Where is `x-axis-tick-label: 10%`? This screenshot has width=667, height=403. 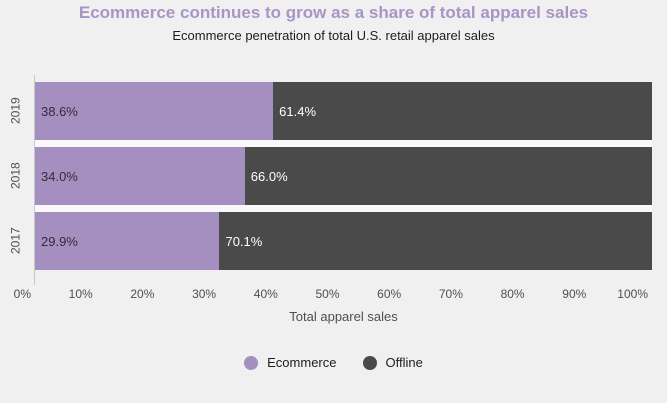
x-axis-tick-label: 10% is located at coordinates (80, 294).